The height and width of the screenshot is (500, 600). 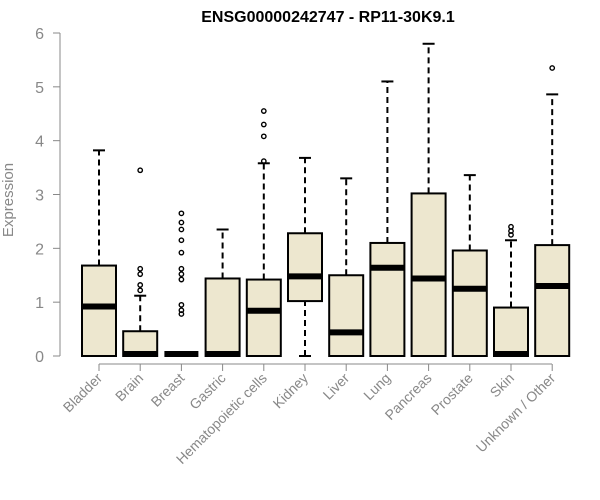 What do you see at coordinates (39, 142) in the screenshot?
I see `y-tick-label: 4` at bounding box center [39, 142].